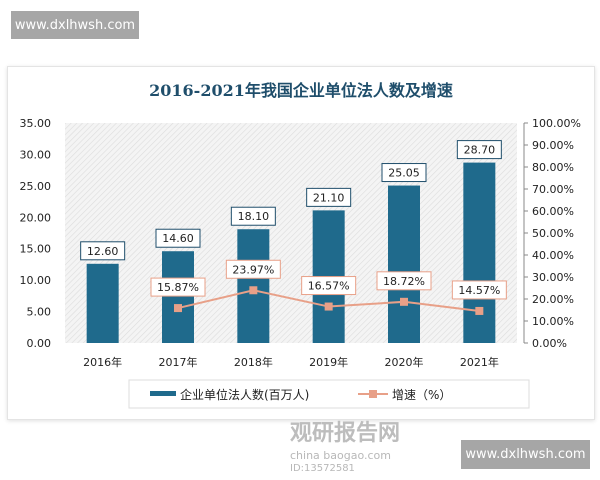 The image size is (600, 480). I want to click on legend-bar-swatch, so click(163, 393).